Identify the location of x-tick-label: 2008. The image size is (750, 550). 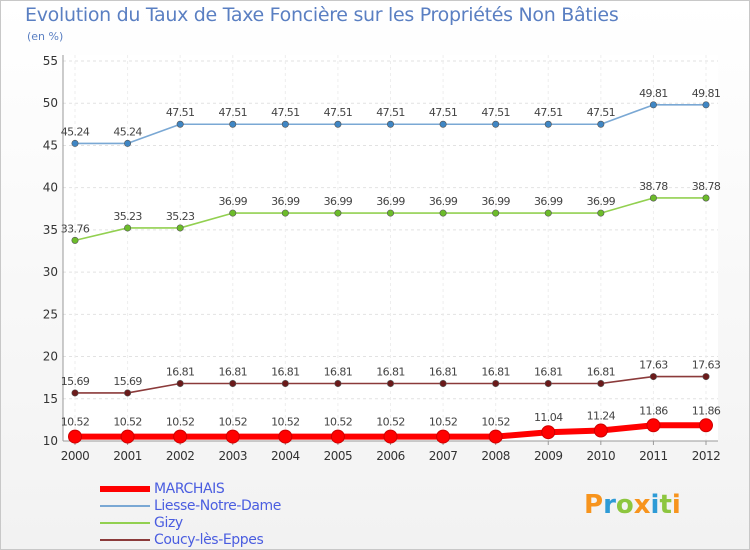
(495, 456).